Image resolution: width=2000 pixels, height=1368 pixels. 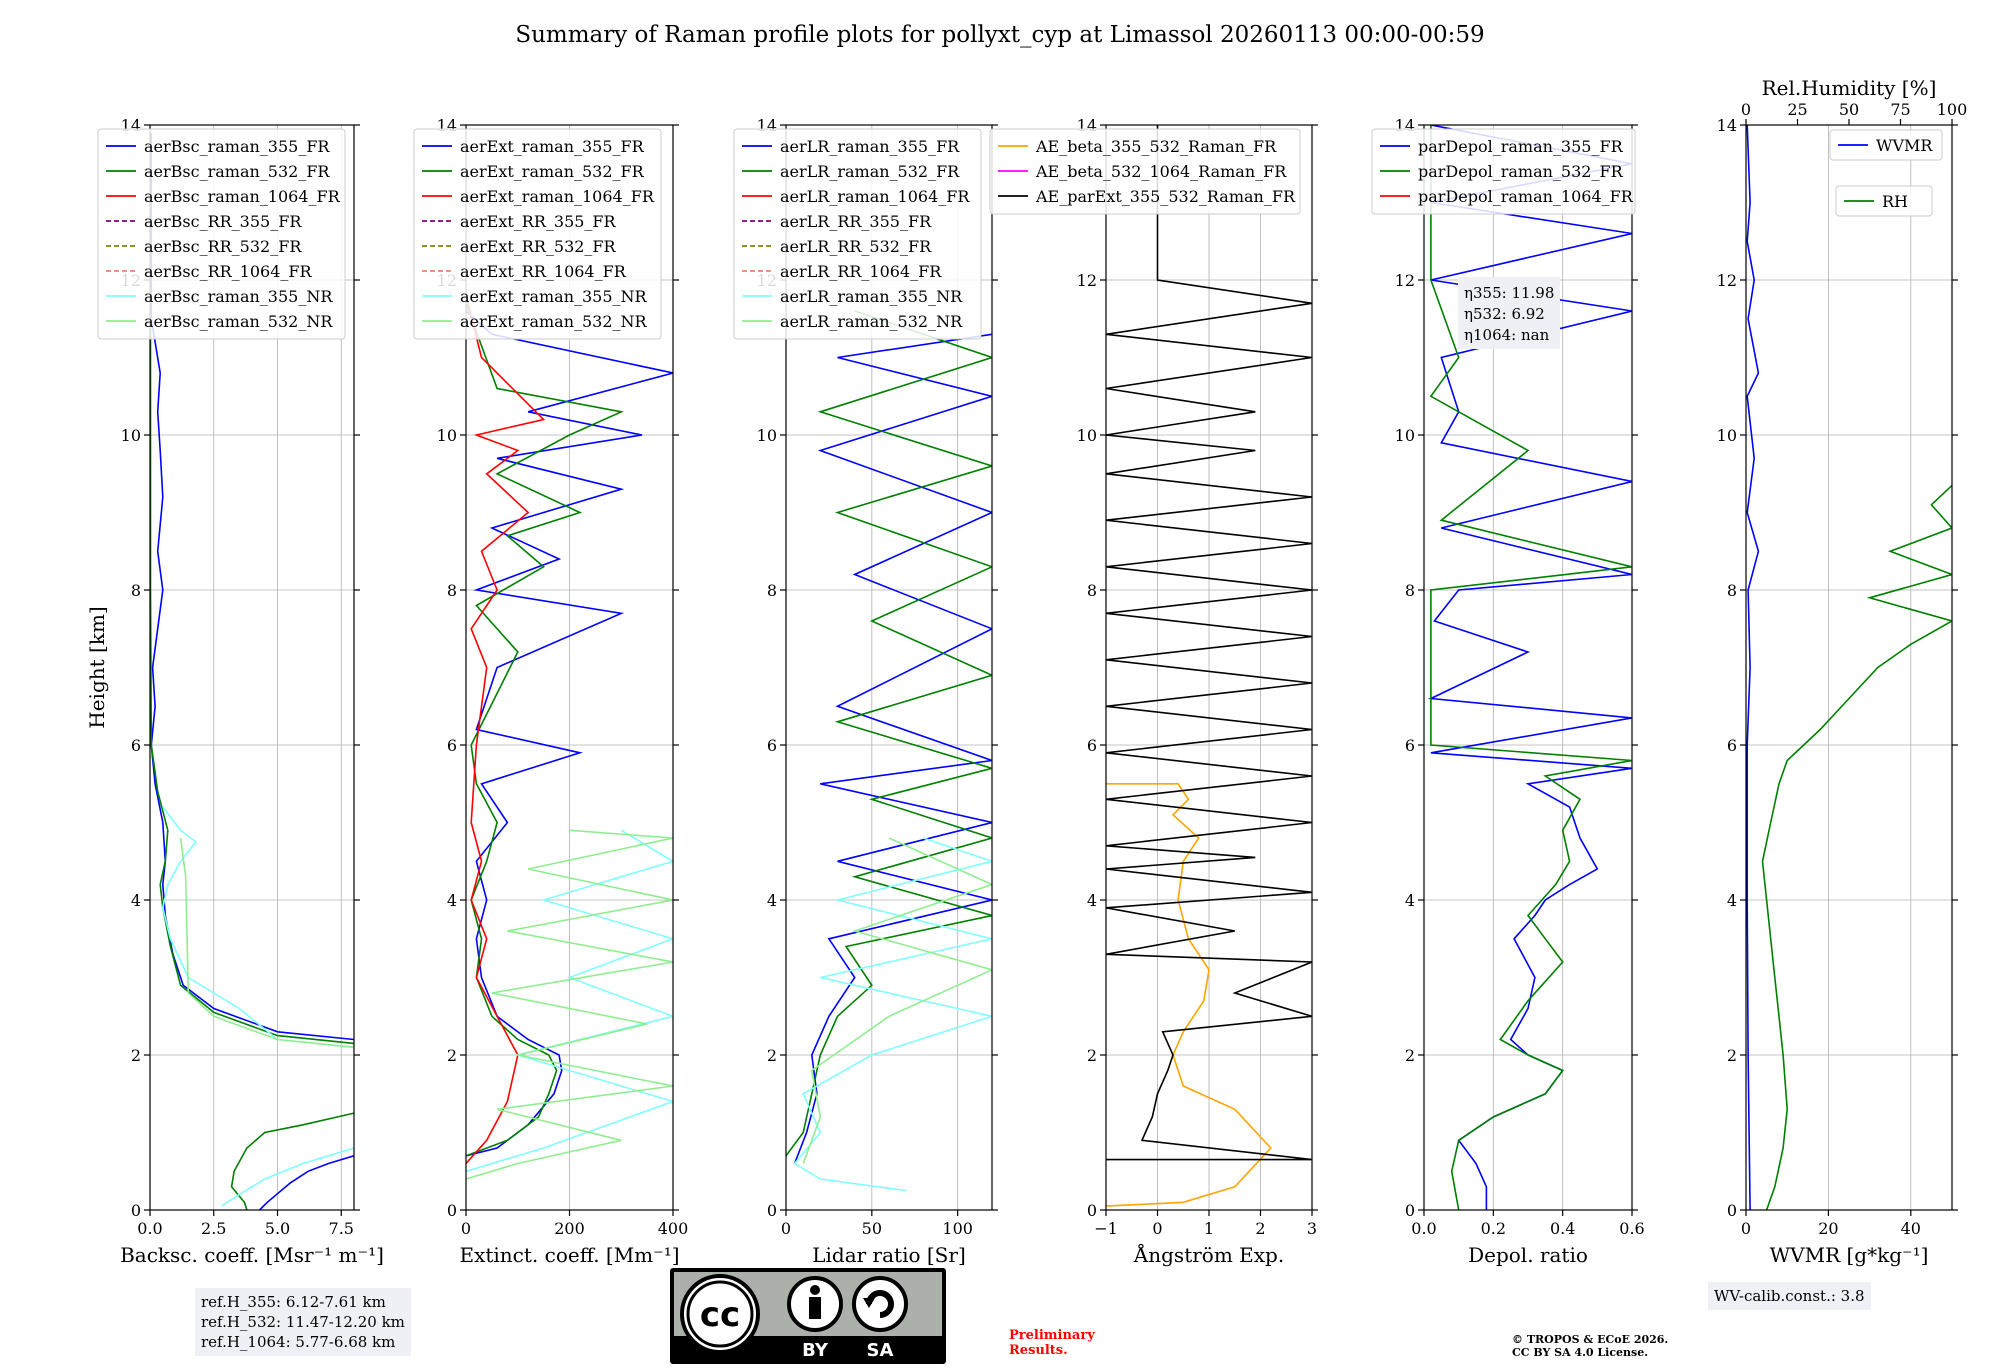 What do you see at coordinates (861, 271) in the screenshot?
I see `legend-label: aerLR_RR_1064_FR` at bounding box center [861, 271].